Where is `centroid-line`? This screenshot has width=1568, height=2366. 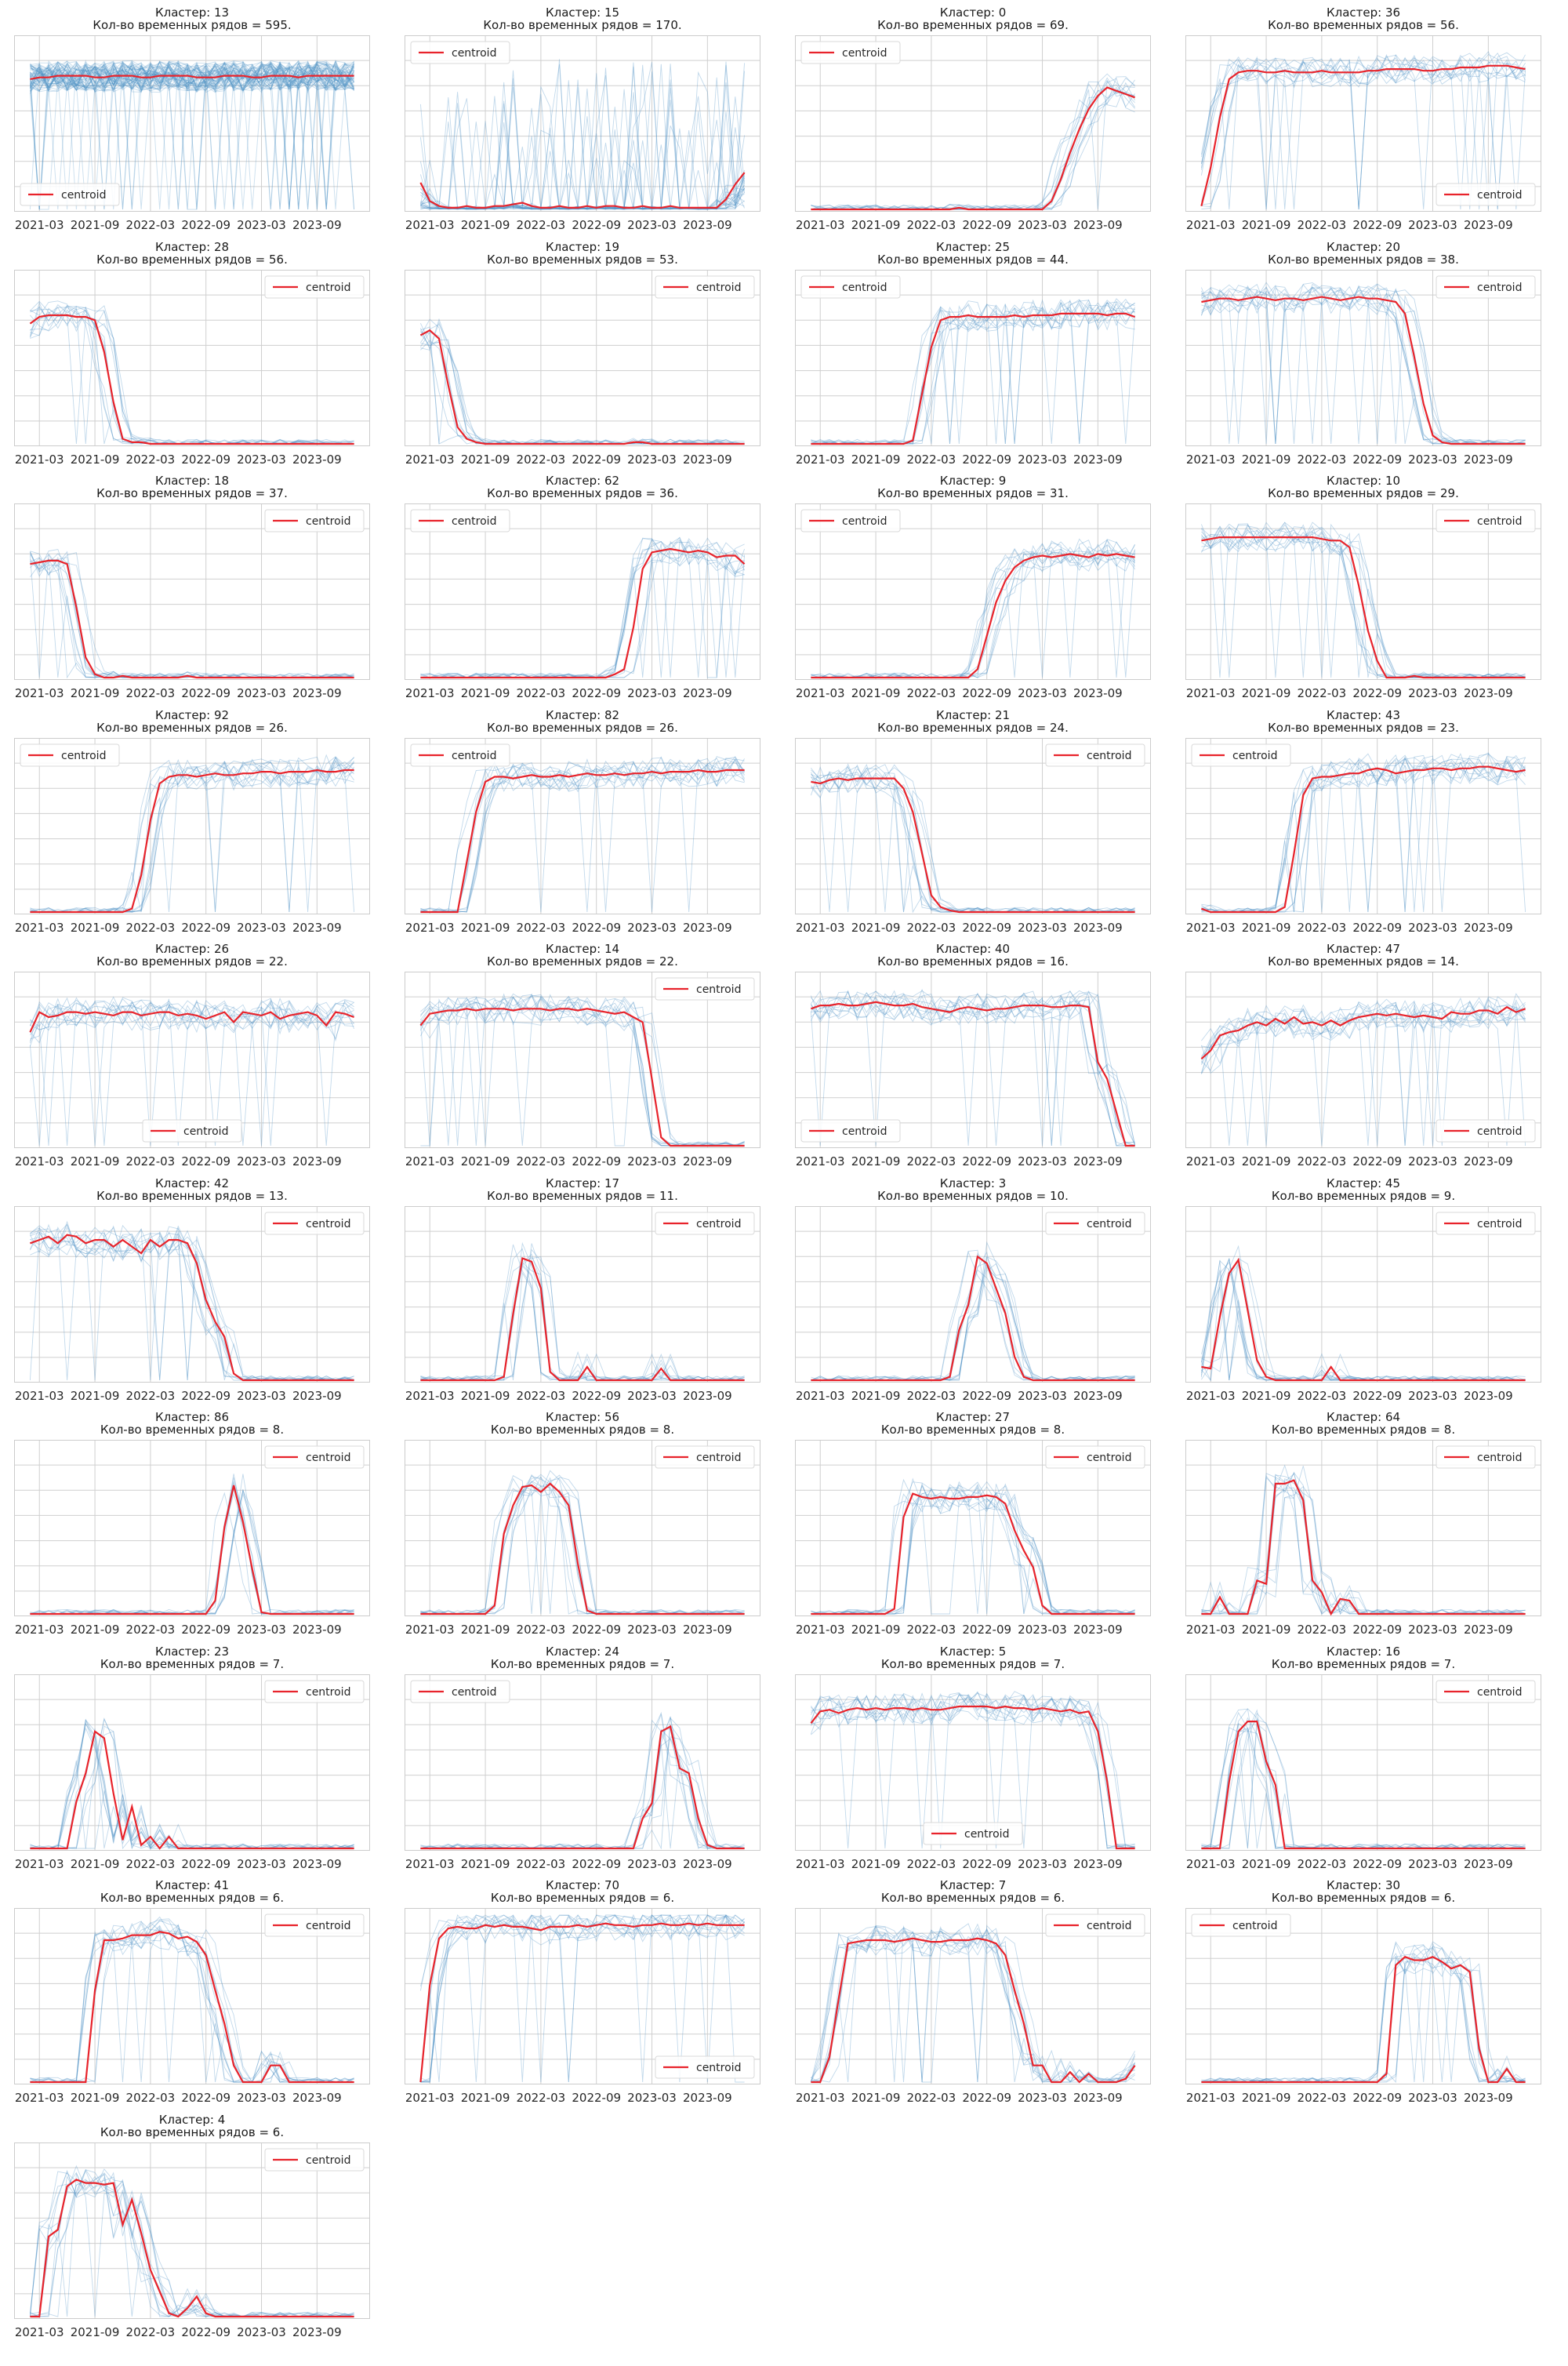 centroid-line is located at coordinates (1363, 1784).